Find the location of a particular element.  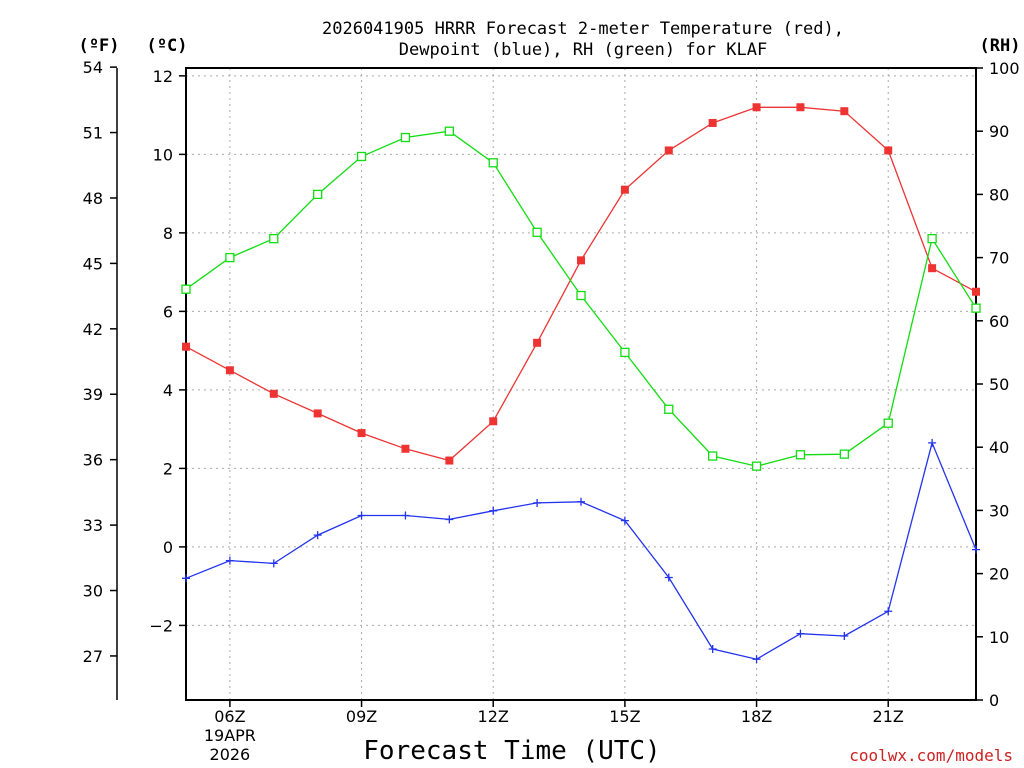

celsius-tick-label: 12 is located at coordinates (163, 76).